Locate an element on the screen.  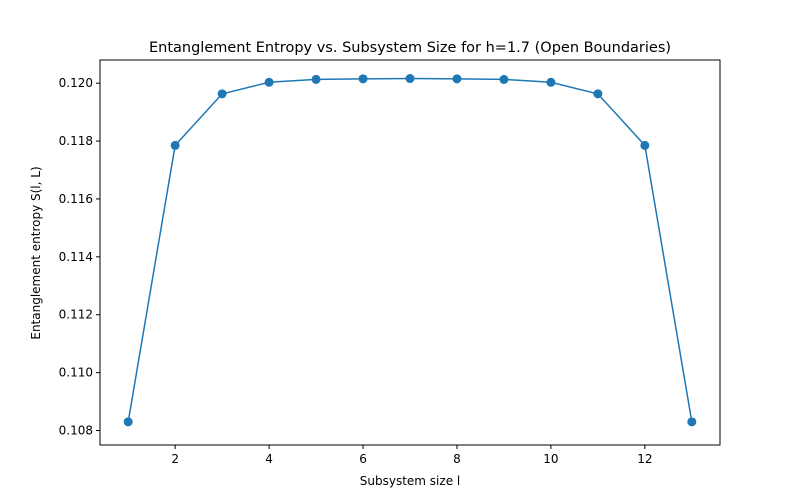
x-tick-label: 10 is located at coordinates (550, 459).